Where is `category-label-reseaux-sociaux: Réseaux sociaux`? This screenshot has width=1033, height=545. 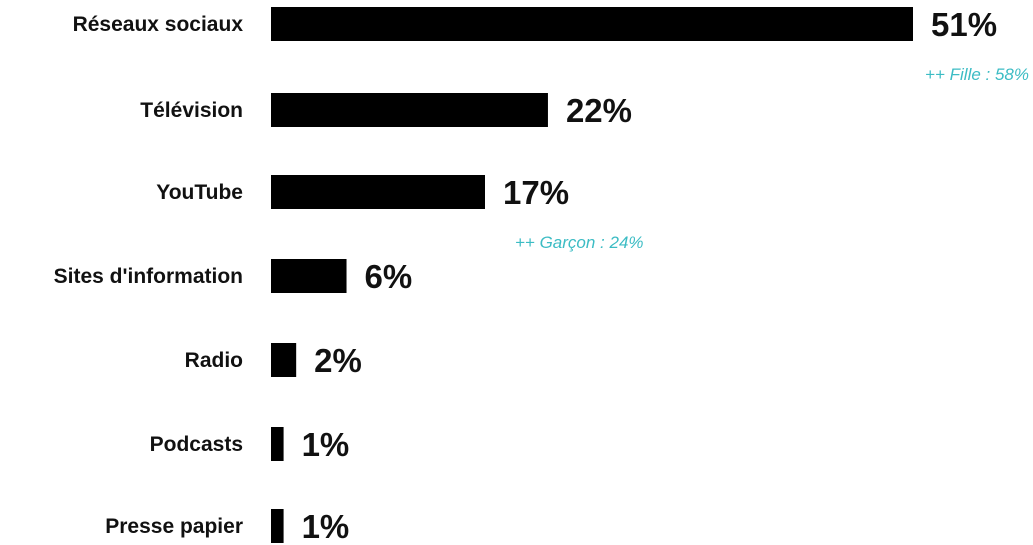
category-label-reseaux-sociaux: Réseaux sociaux is located at coordinates (158, 24).